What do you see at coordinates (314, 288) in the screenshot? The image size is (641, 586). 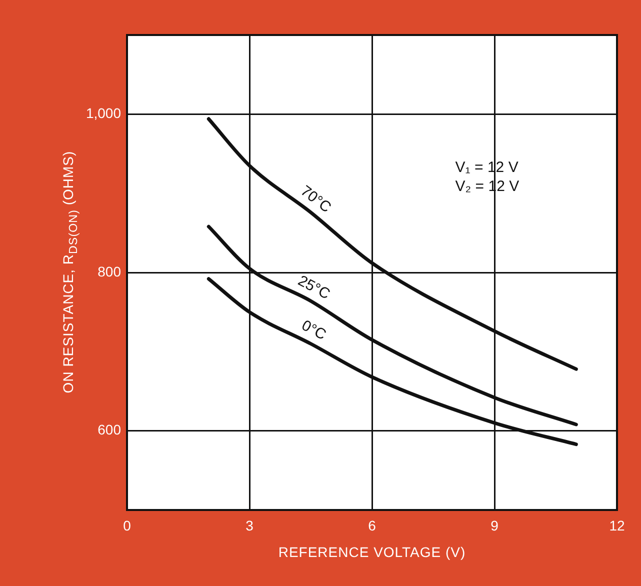 I see `text: 25°C` at bounding box center [314, 288].